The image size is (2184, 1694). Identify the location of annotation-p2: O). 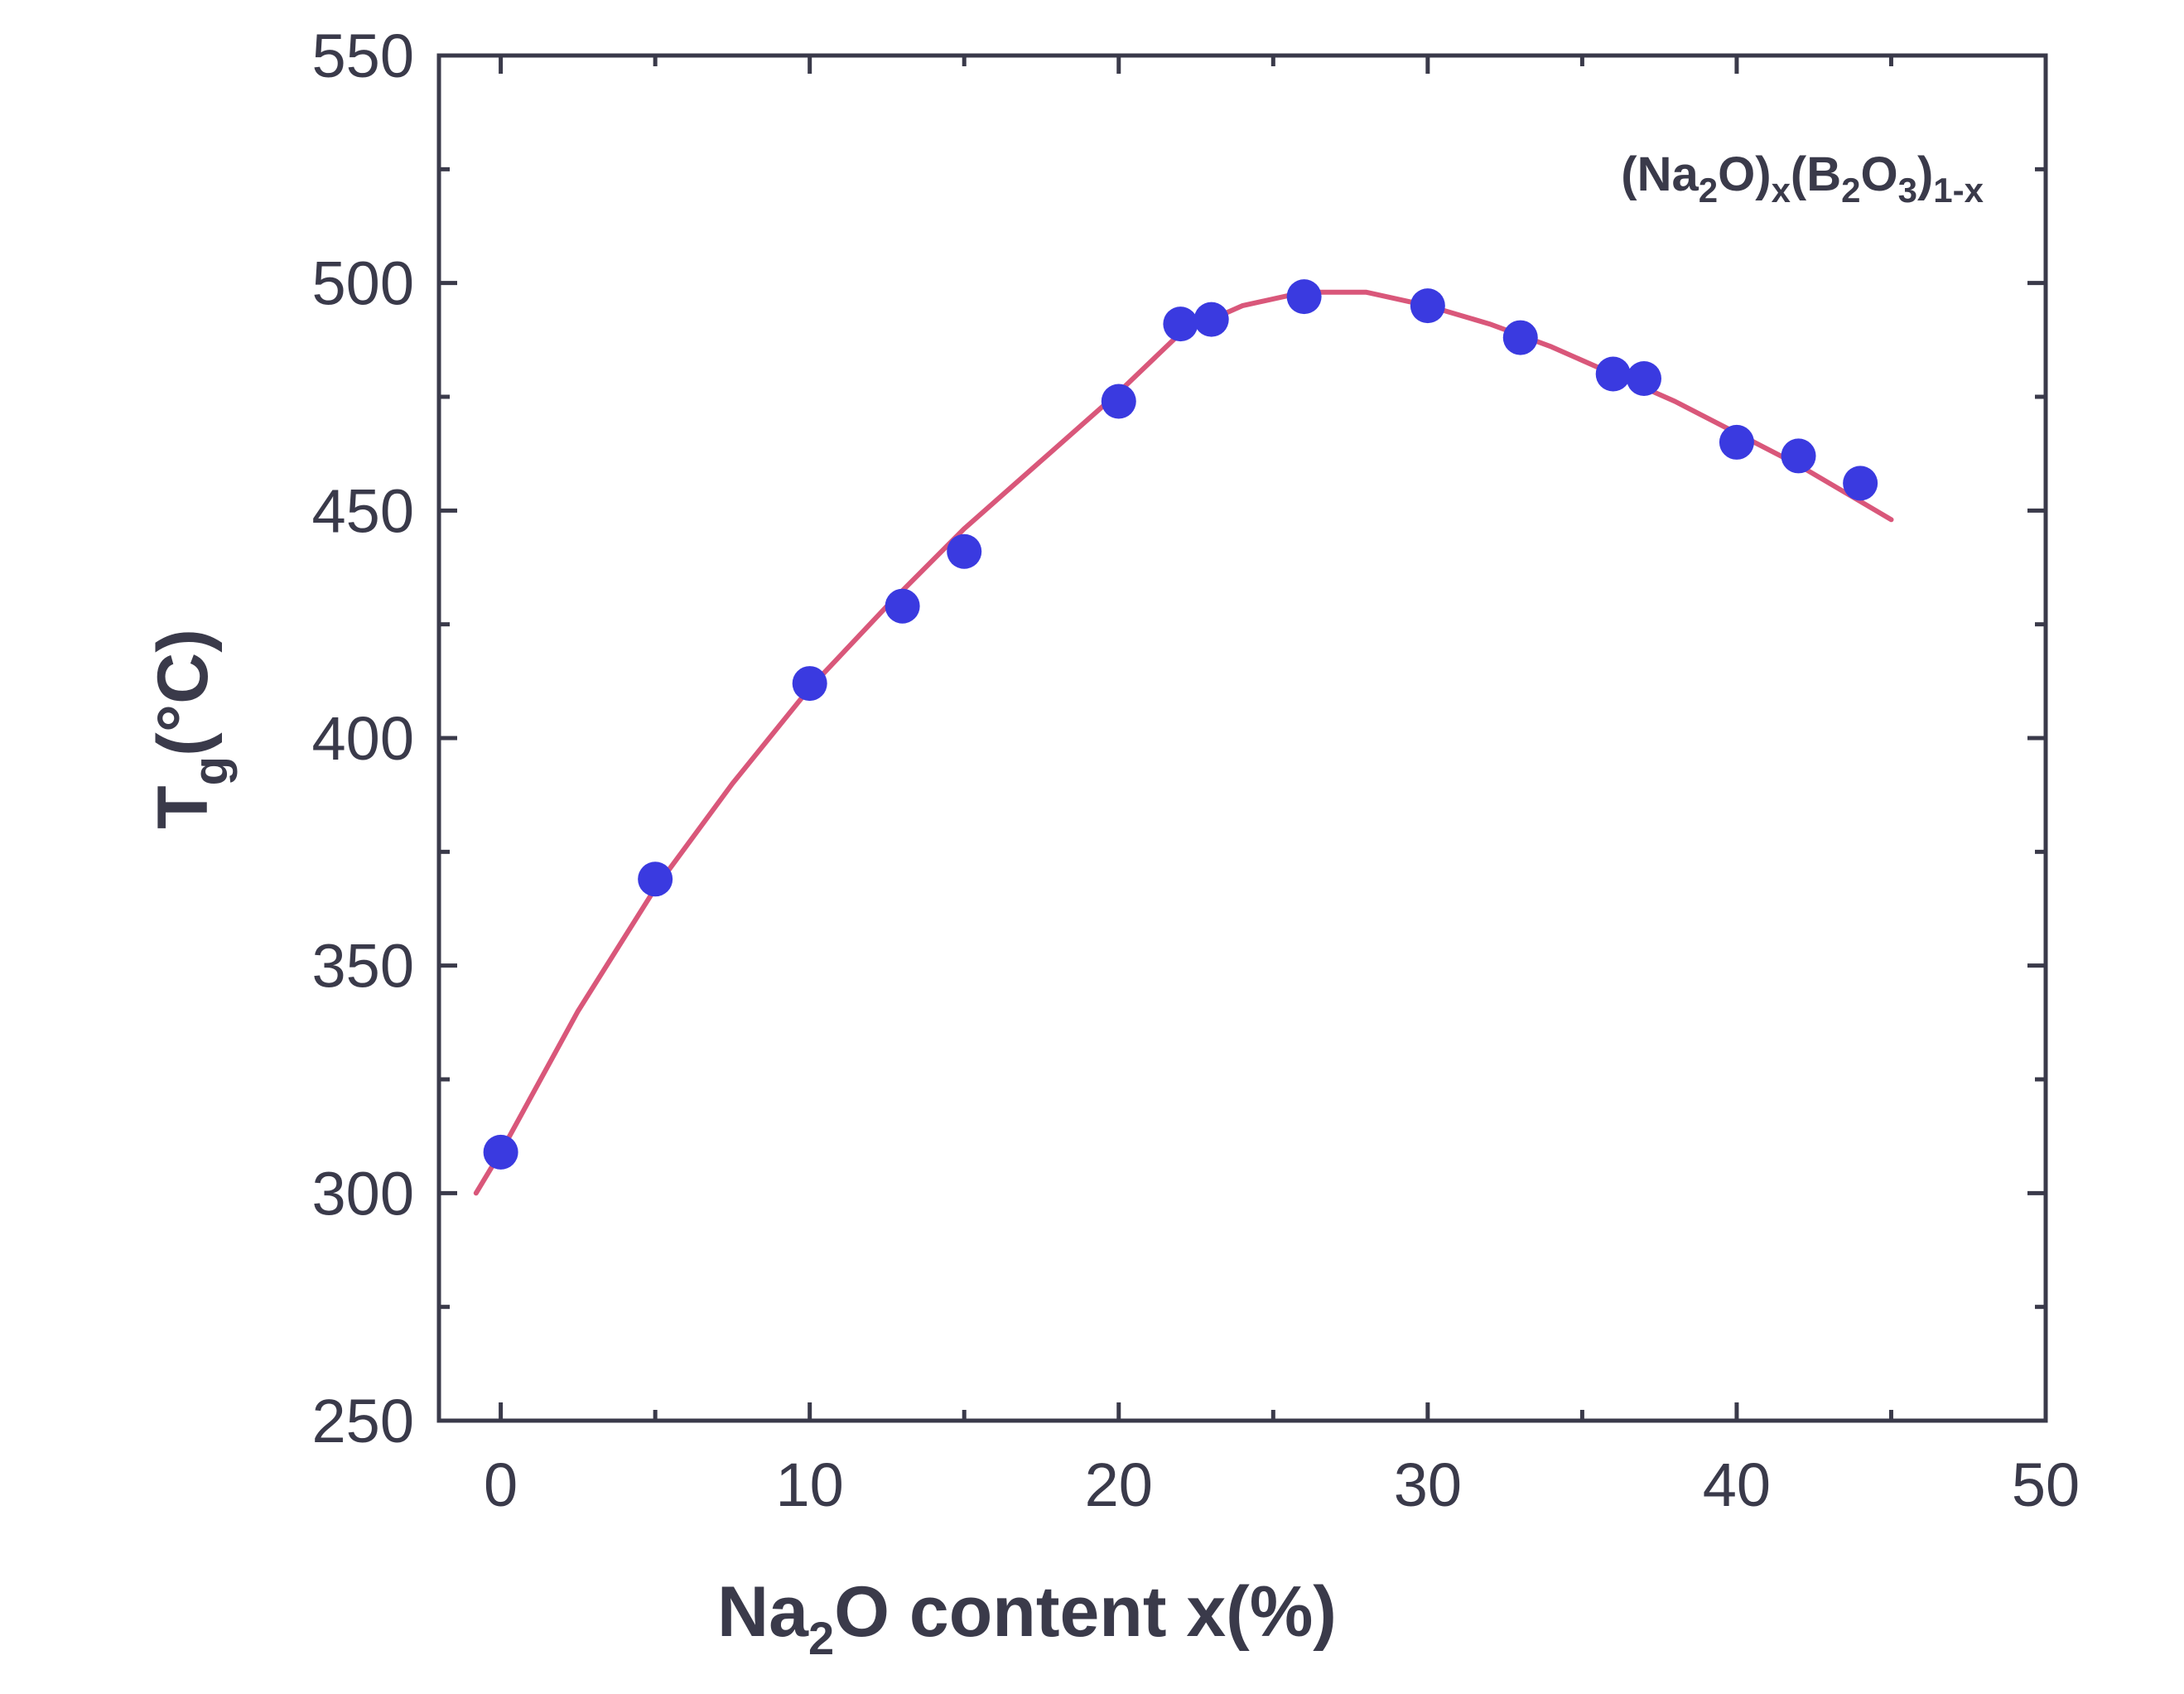
(1744, 174).